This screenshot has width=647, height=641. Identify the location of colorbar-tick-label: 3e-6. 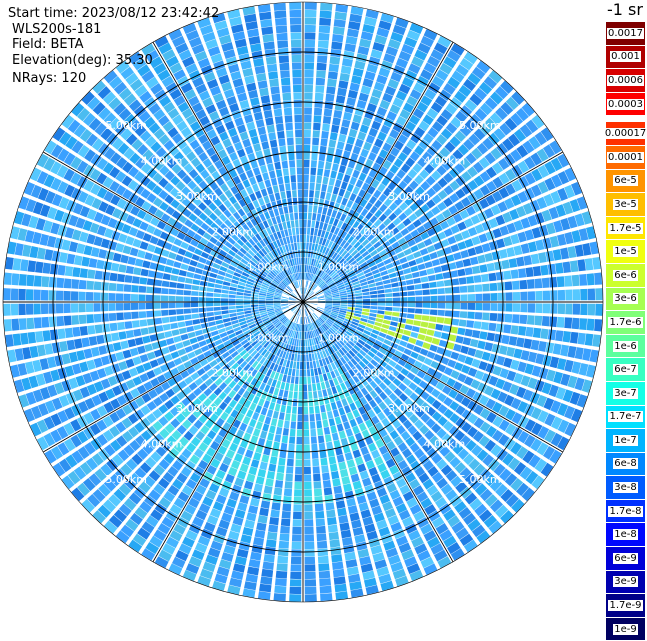
(625, 298).